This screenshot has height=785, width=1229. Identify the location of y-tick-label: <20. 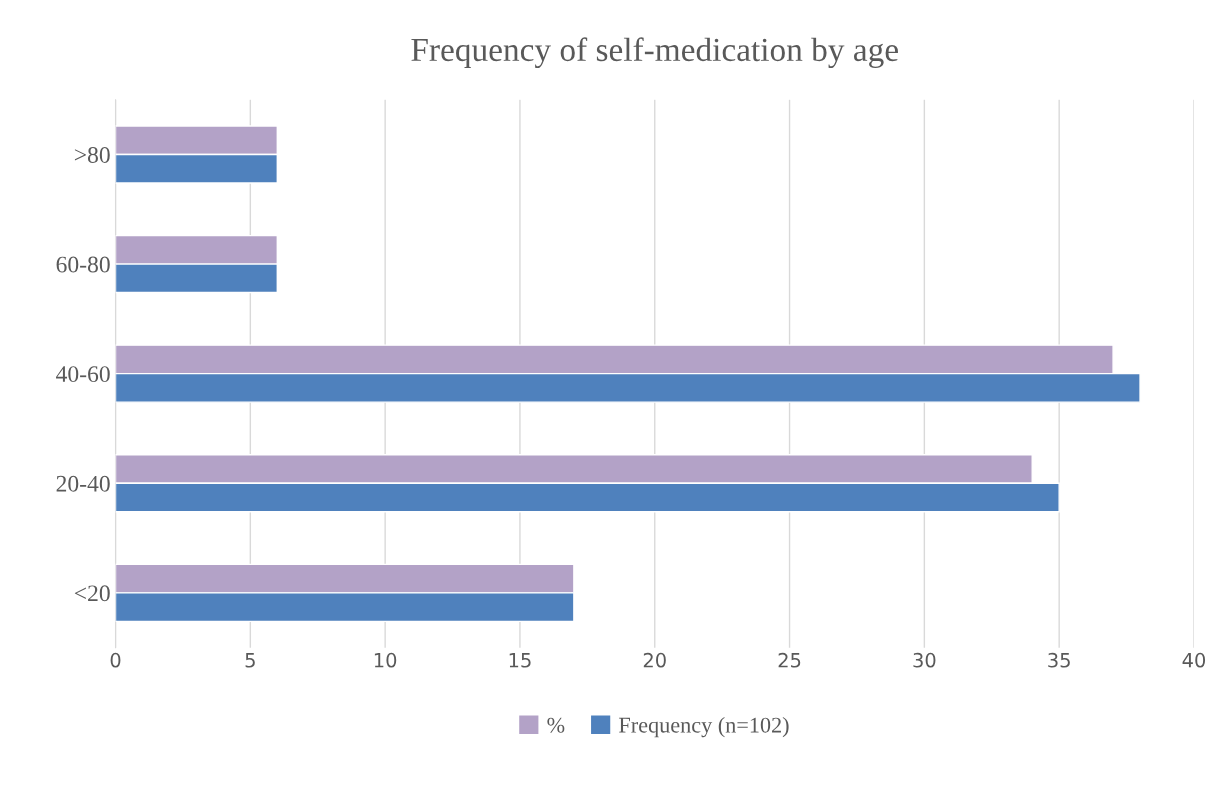
(92, 593).